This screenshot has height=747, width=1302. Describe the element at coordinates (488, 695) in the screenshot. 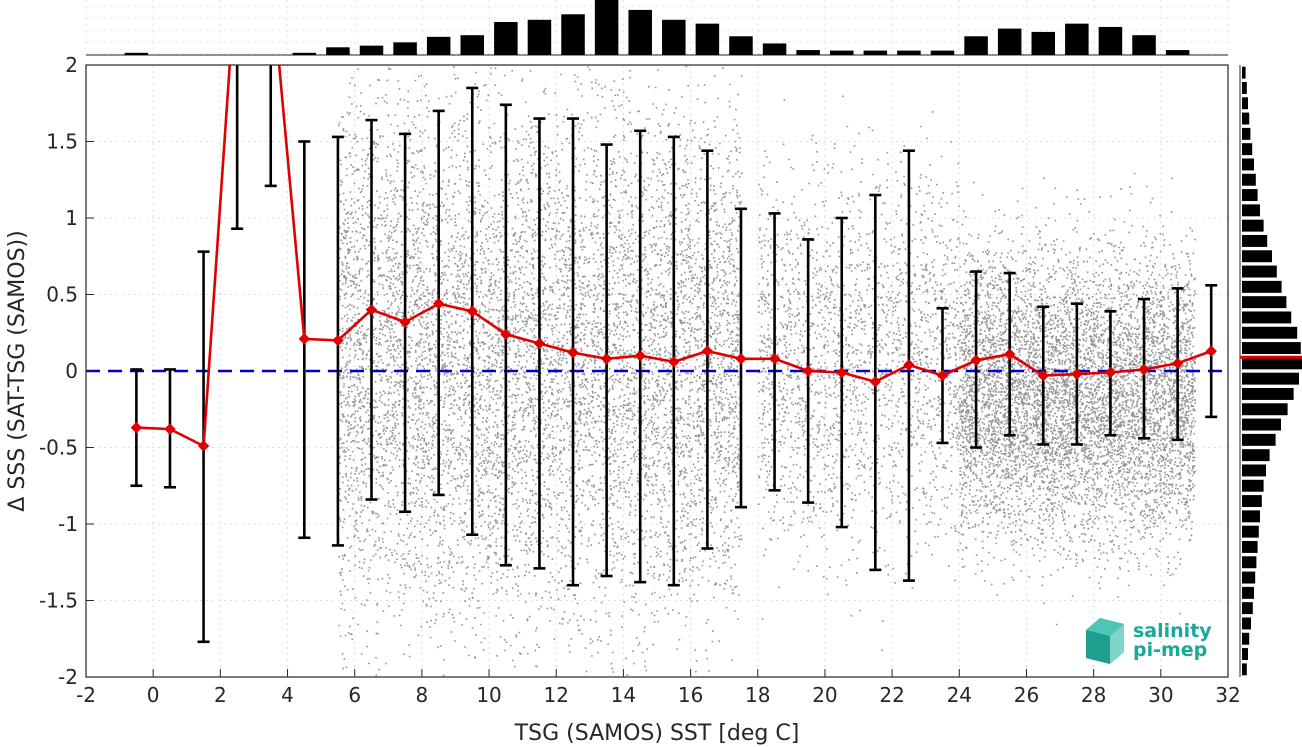

I see `x-tick-label: 10` at that location.